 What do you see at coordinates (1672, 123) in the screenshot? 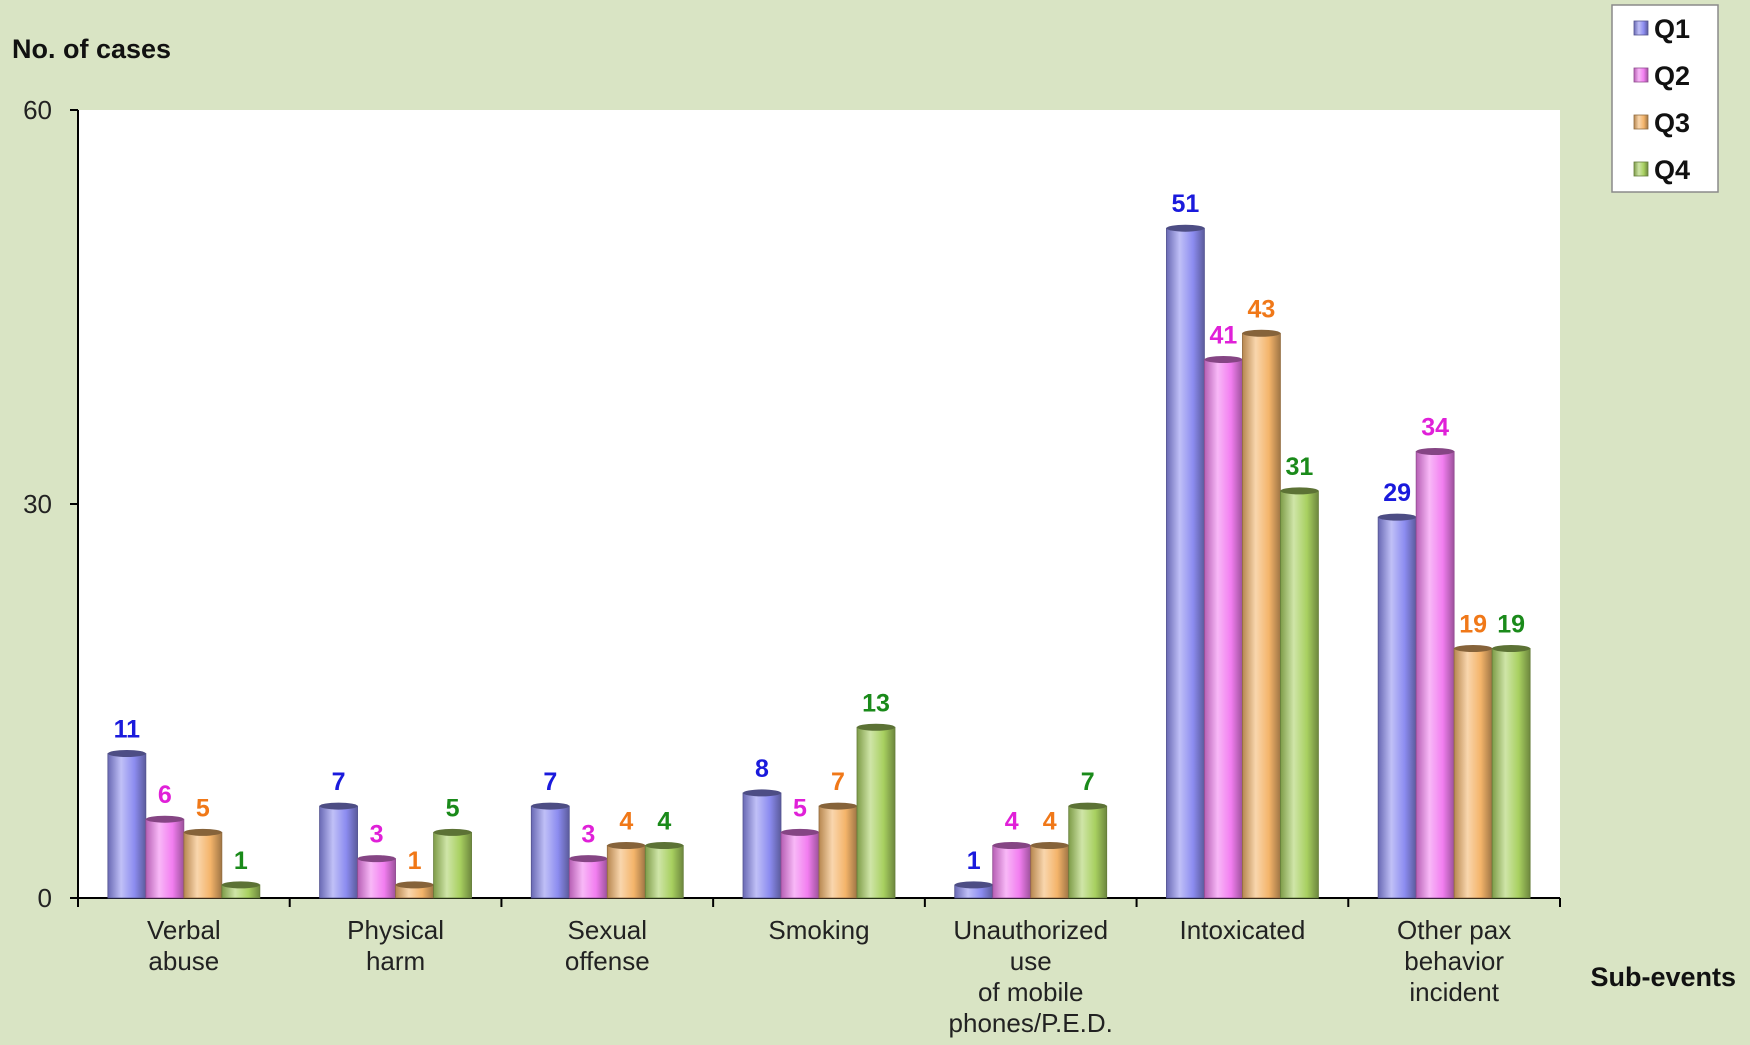
I see `legend-label: Q3` at bounding box center [1672, 123].